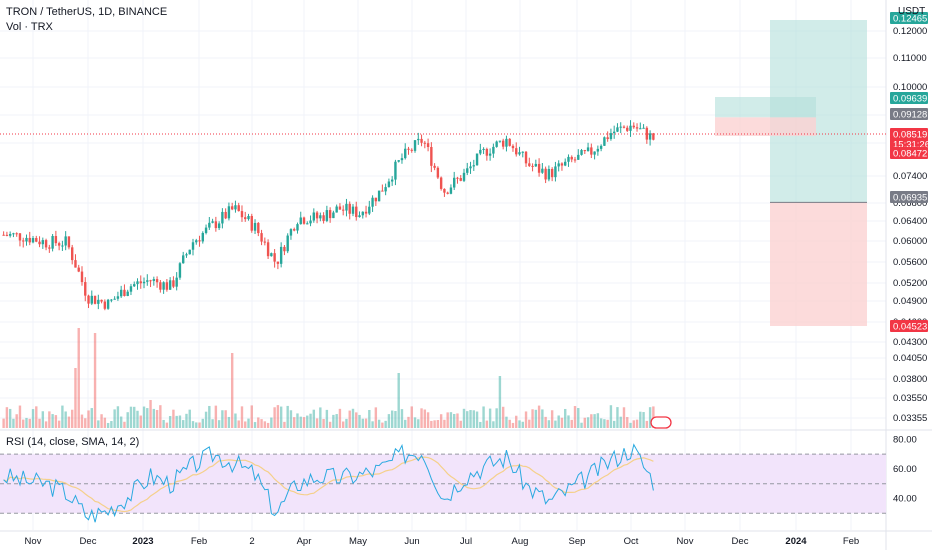 This screenshot has width=932, height=550. What do you see at coordinates (87, 12) in the screenshot?
I see `symbol-title: TRON / TetherUS, 1D, BINANCE` at bounding box center [87, 12].